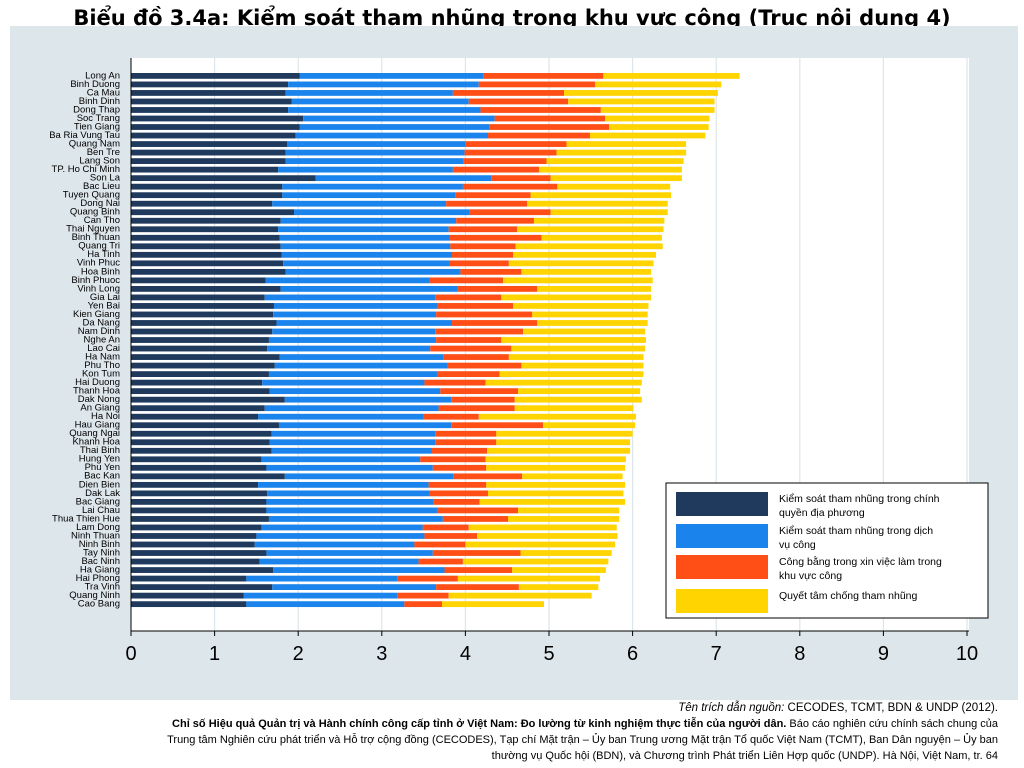 The image size is (1024, 768). Describe the element at coordinates (105, 178) in the screenshot. I see `category-label: Son La` at that location.